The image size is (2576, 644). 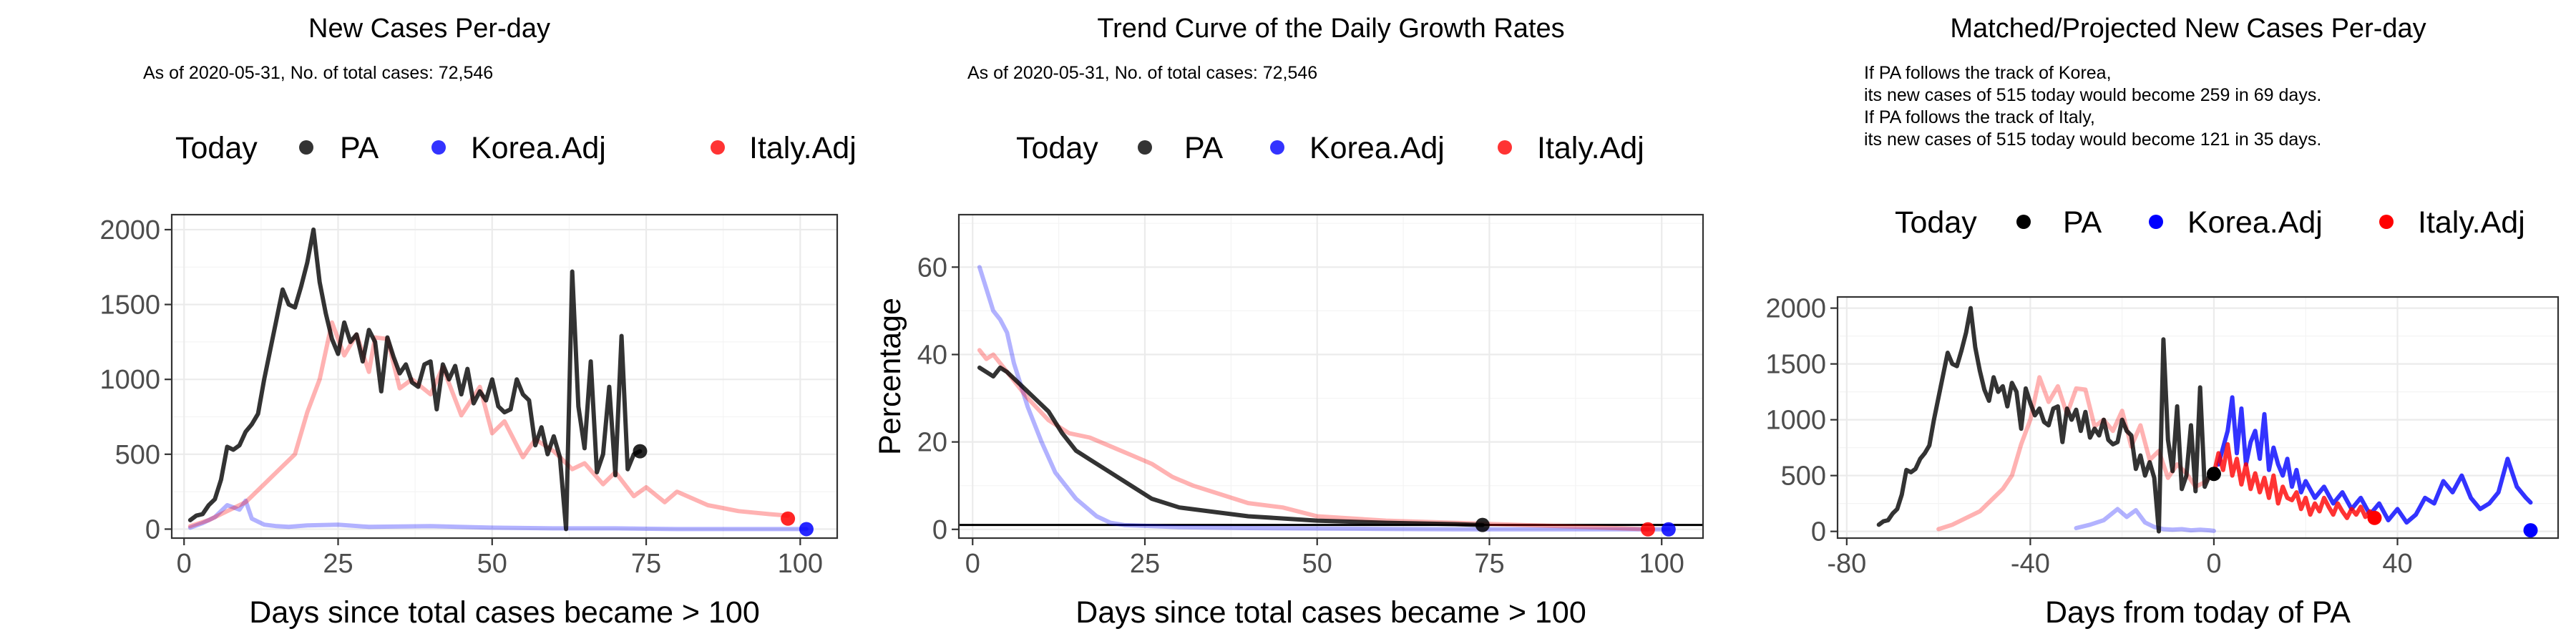 I want to click on x-axis-label: Days from today of PA, so click(x=2198, y=612).